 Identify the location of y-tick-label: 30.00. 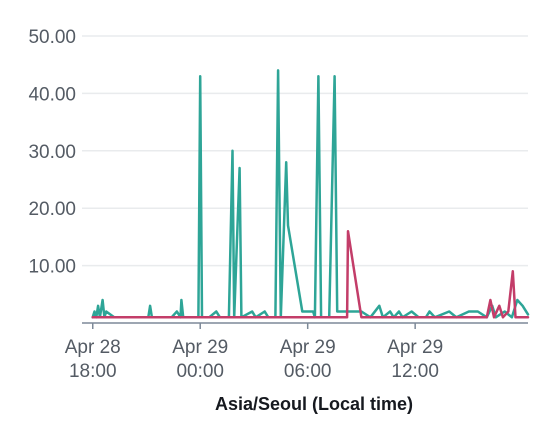
(52, 152).